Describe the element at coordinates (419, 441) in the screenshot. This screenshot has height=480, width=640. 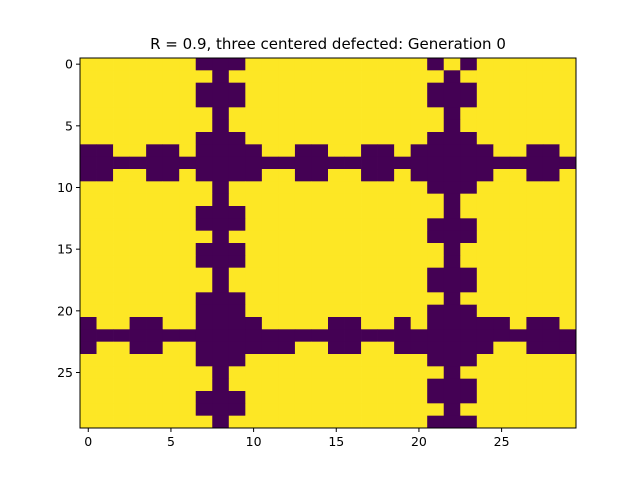
I see `x-tick-label: 20` at that location.